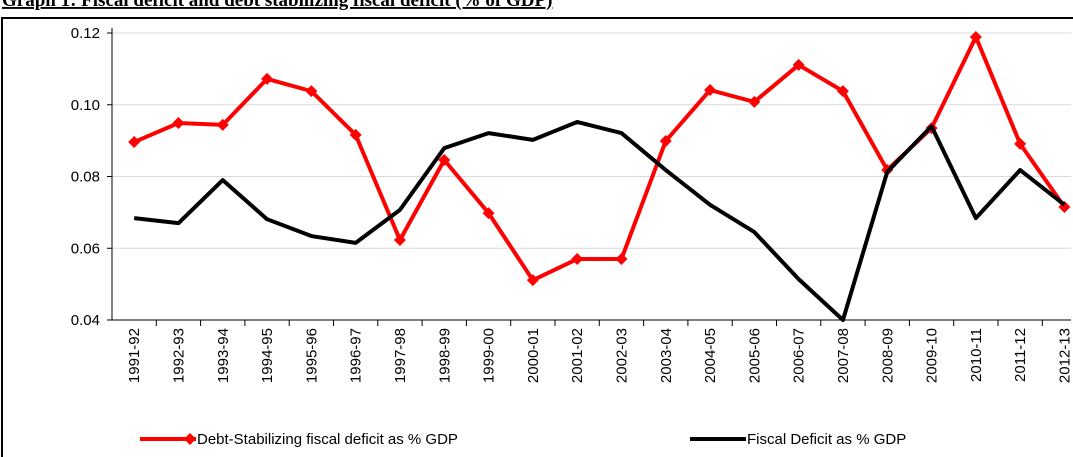  I want to click on x-tick-label: 2002-03, so click(621, 355).